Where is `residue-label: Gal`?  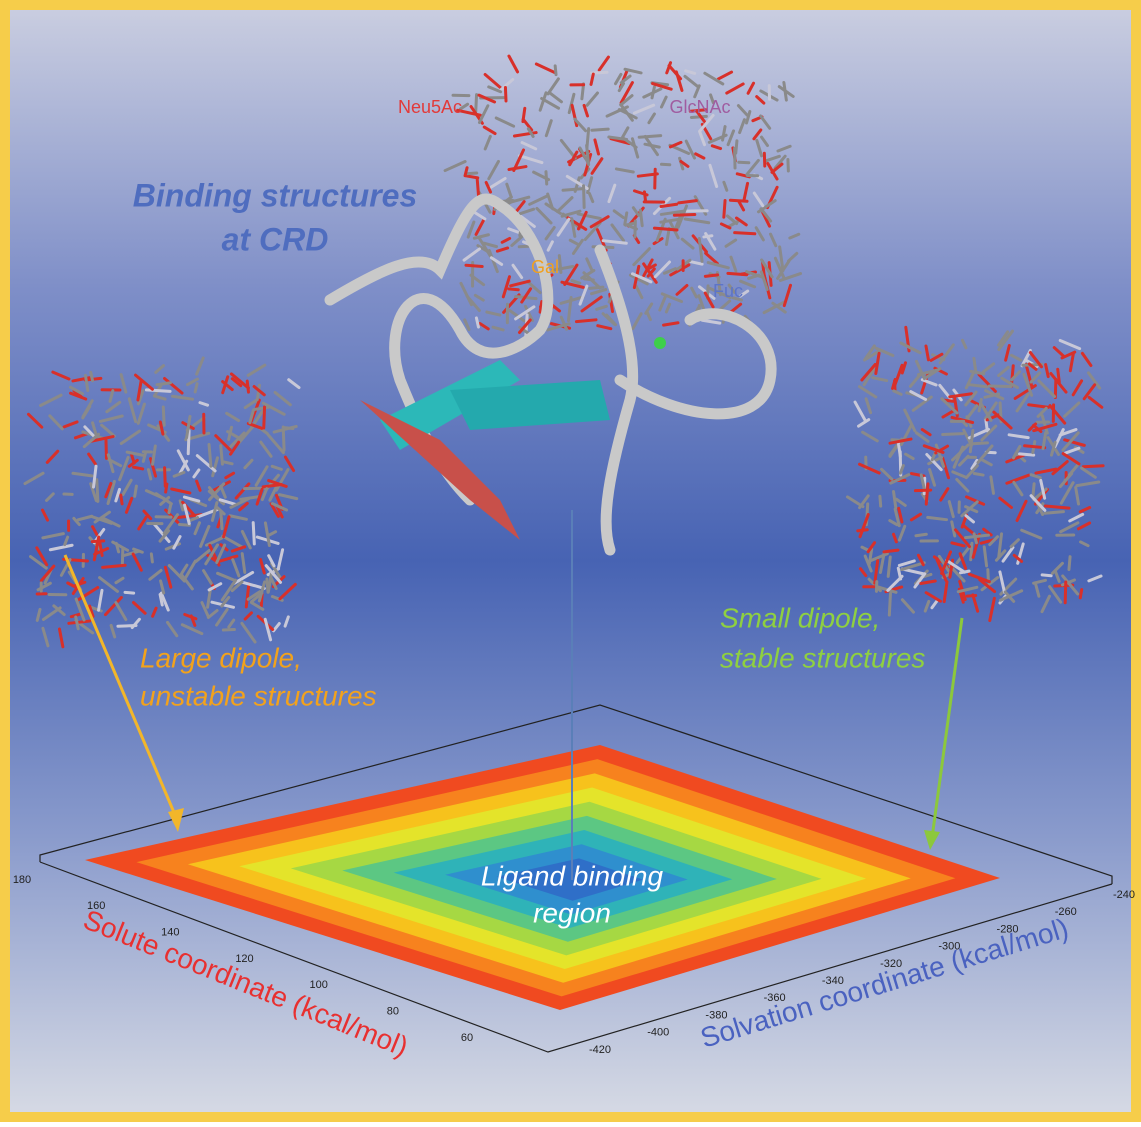 residue-label: Gal is located at coordinates (545, 267).